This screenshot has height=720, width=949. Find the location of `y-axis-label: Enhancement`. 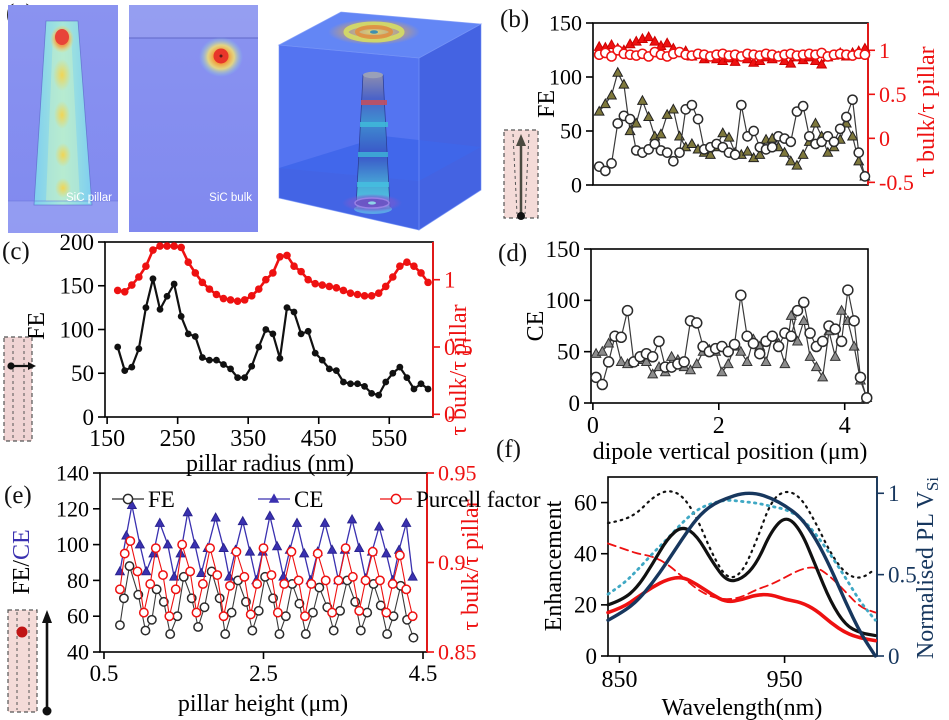

y-axis-label: Enhancement is located at coordinates (554, 565).